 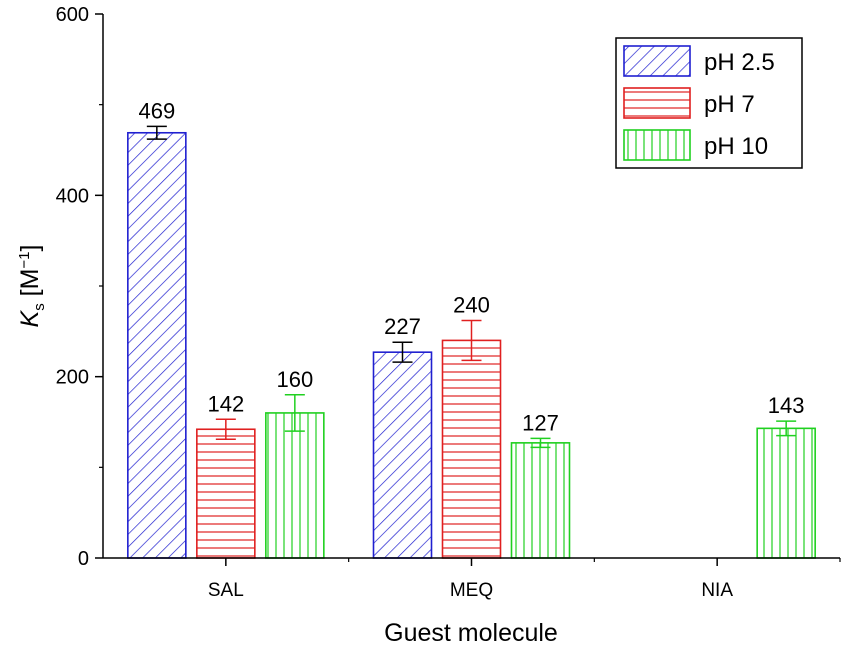 I want to click on y-axis-label: Ks [M−1], so click(x=32, y=286).